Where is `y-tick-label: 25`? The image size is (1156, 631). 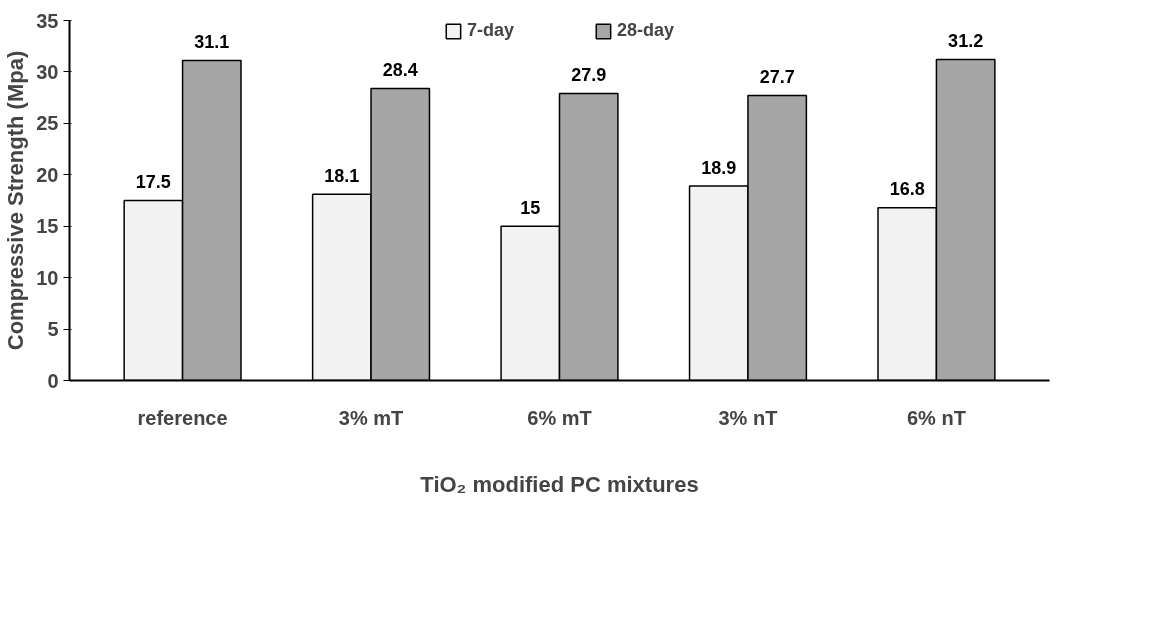
y-tick-label: 25 is located at coordinates (47, 123).